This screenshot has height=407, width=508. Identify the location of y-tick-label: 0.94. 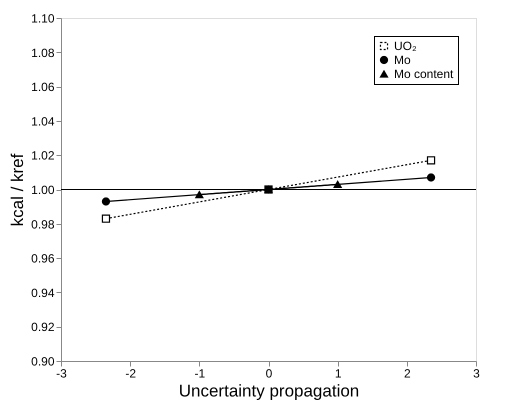
(43, 293).